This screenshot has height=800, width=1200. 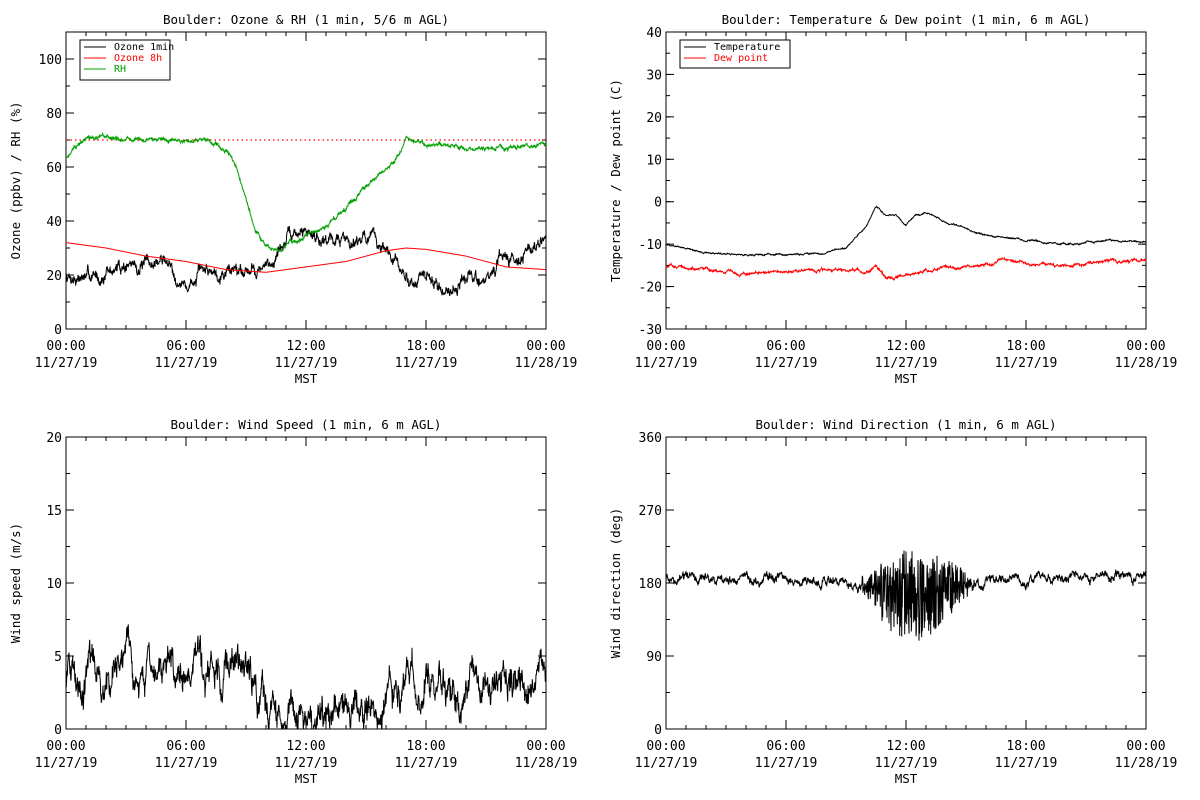 What do you see at coordinates (306, 192) in the screenshot?
I see `series-line-rh` at bounding box center [306, 192].